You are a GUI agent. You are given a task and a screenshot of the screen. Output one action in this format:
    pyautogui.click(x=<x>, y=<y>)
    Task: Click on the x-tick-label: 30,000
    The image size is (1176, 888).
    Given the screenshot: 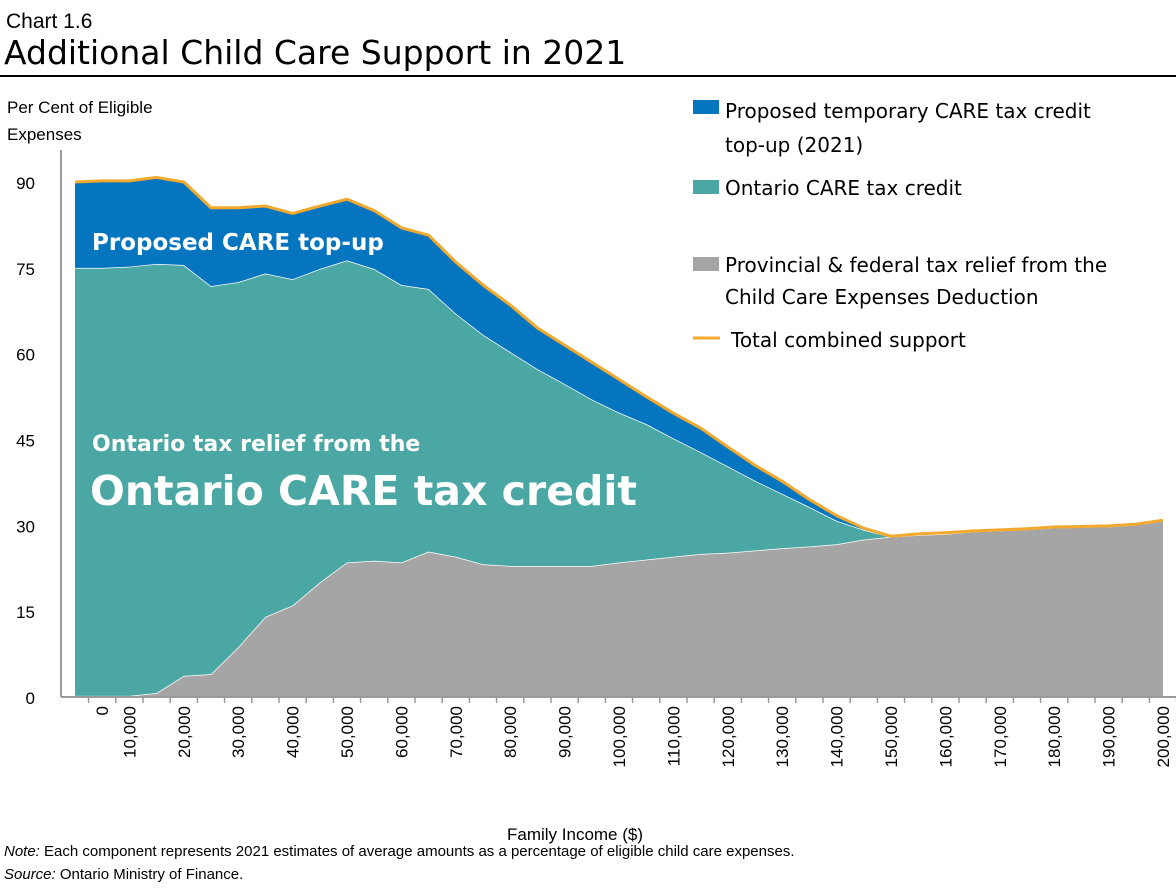 What is the action you would take?
    pyautogui.click(x=238, y=732)
    